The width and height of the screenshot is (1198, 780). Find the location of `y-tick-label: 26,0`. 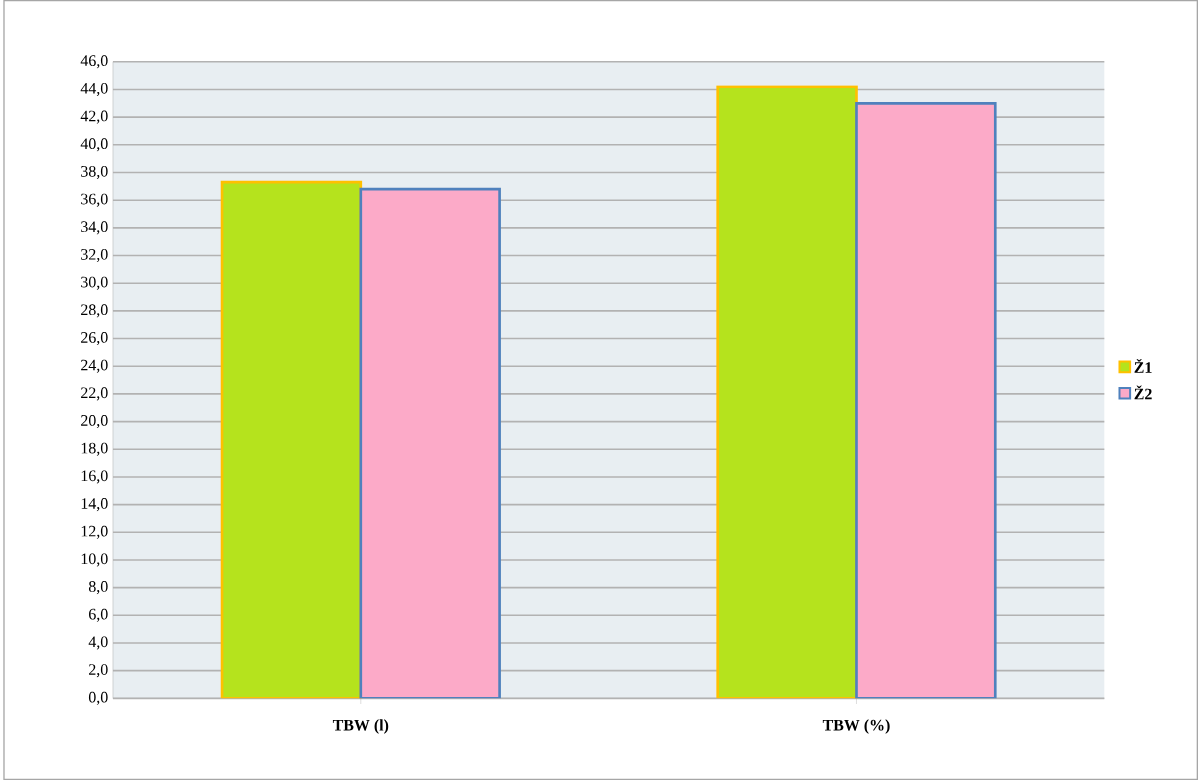

y-tick-label: 26,0 is located at coordinates (94, 338).